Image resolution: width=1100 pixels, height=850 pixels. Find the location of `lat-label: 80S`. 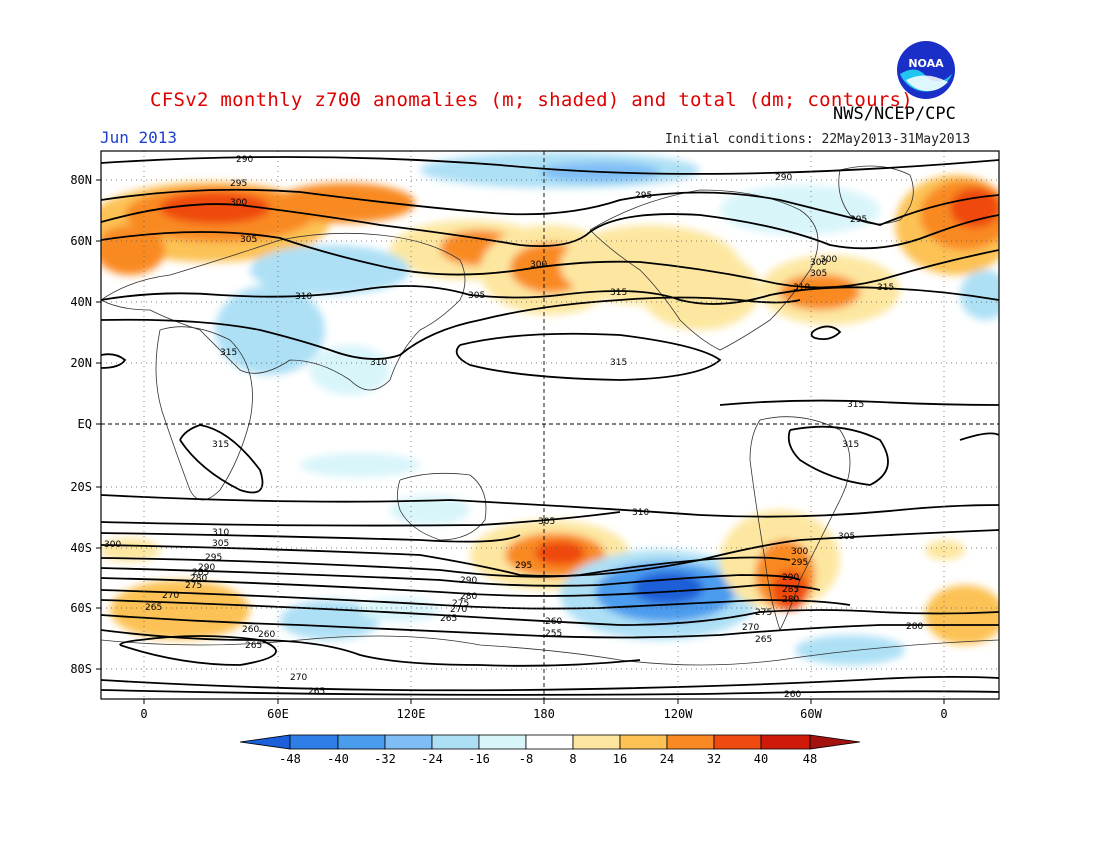

lat-label: 80S is located at coordinates (81, 669).